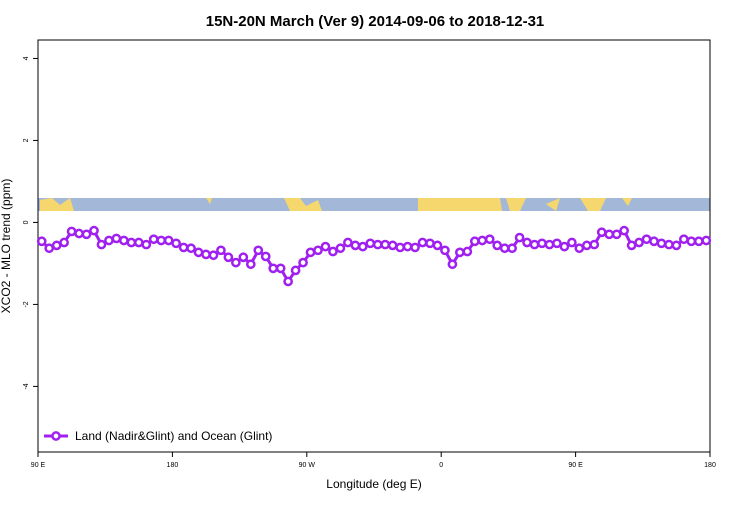 Image resolution: width=750 pixels, height=505 pixels. I want to click on legend-swatch-marker, so click(56, 436).